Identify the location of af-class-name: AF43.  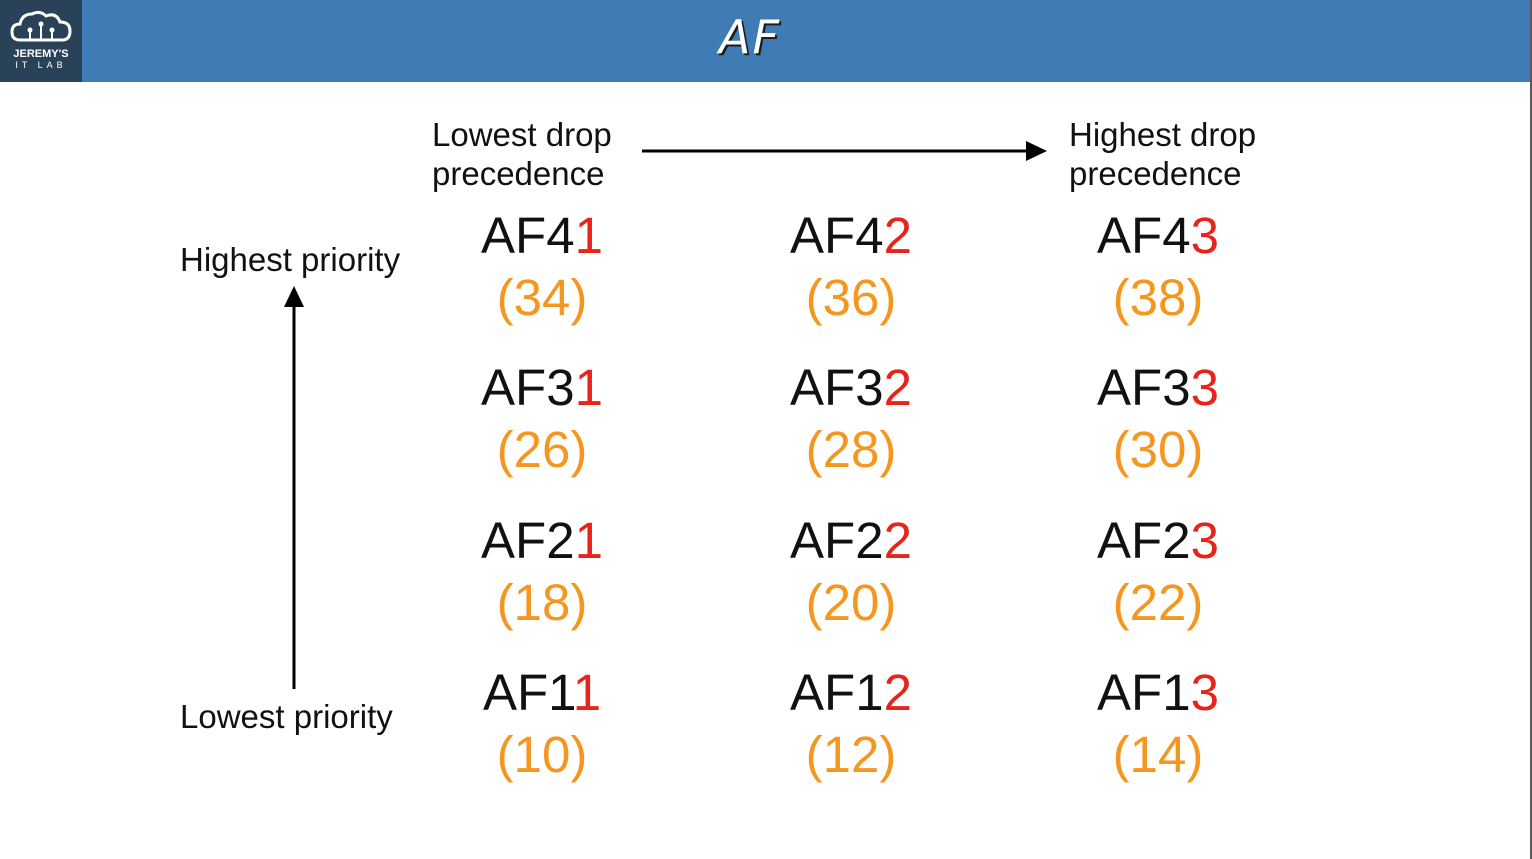
(1158, 236).